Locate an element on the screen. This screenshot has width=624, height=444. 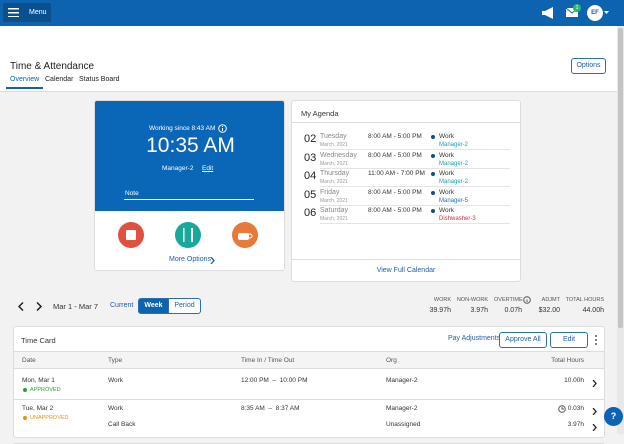
tab: Status Board is located at coordinates (99, 79).